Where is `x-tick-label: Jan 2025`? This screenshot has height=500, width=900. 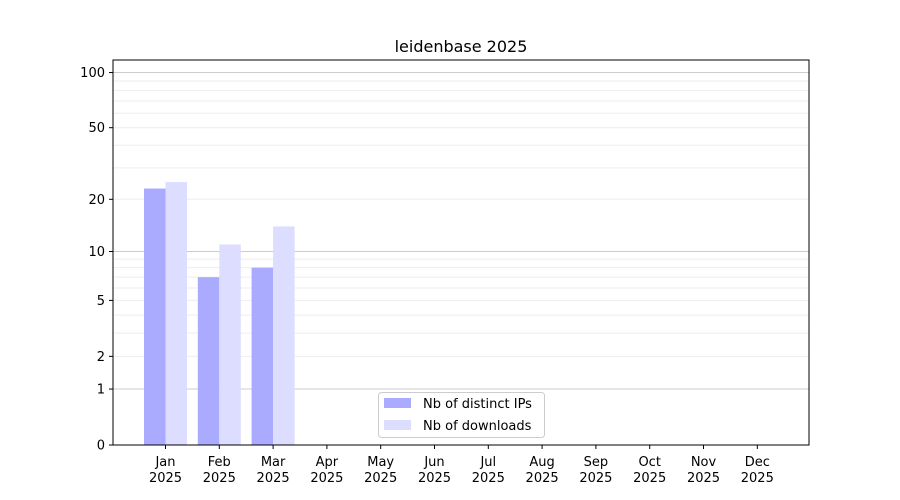
x-tick-label: Jan 2025 is located at coordinates (165, 470).